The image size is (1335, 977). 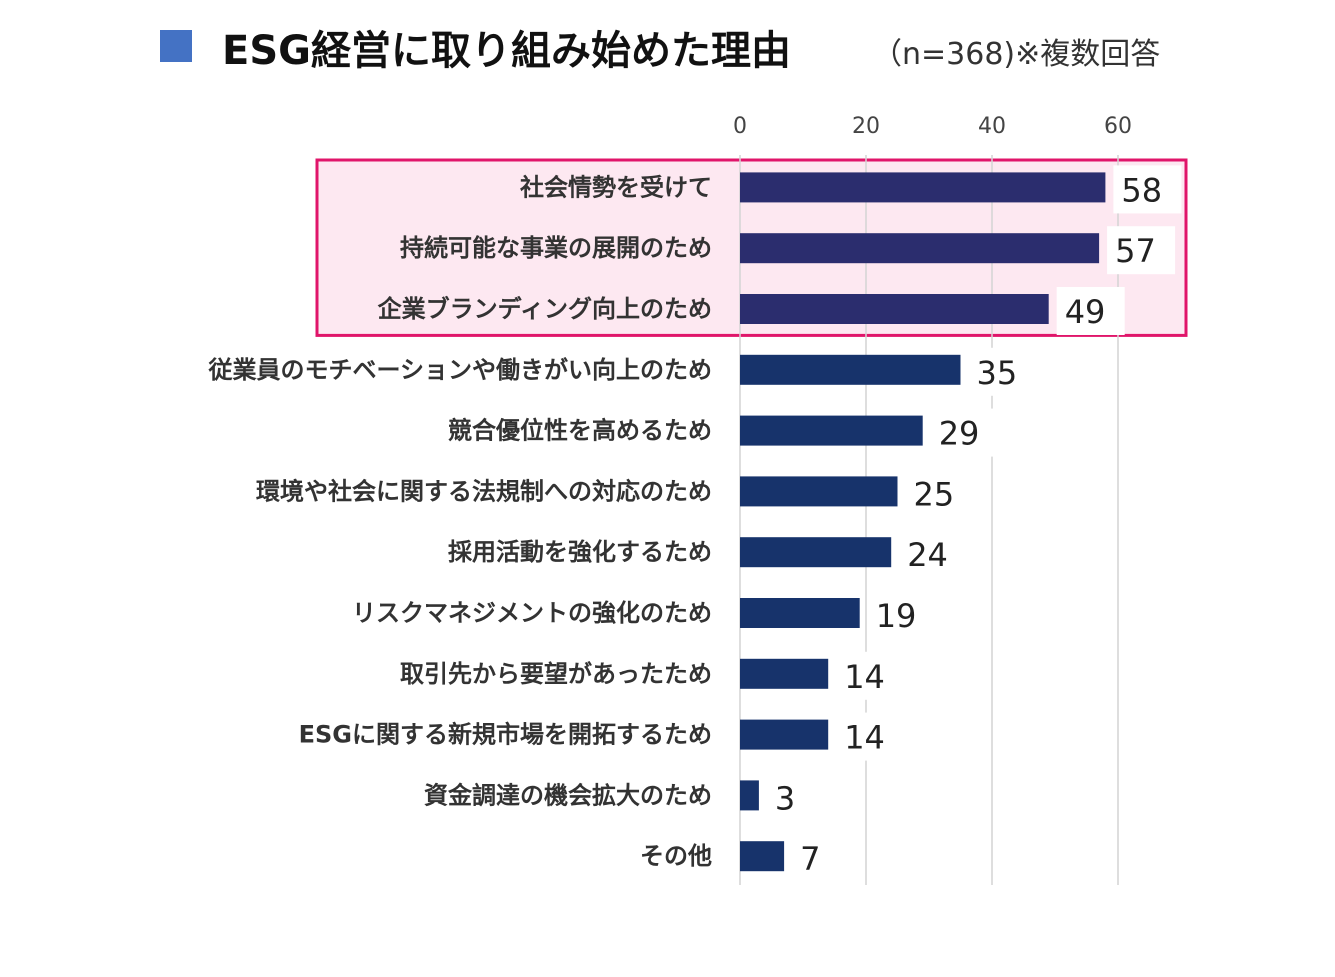 What do you see at coordinates (997, 373) in the screenshot?
I see `value-label: 35` at bounding box center [997, 373].